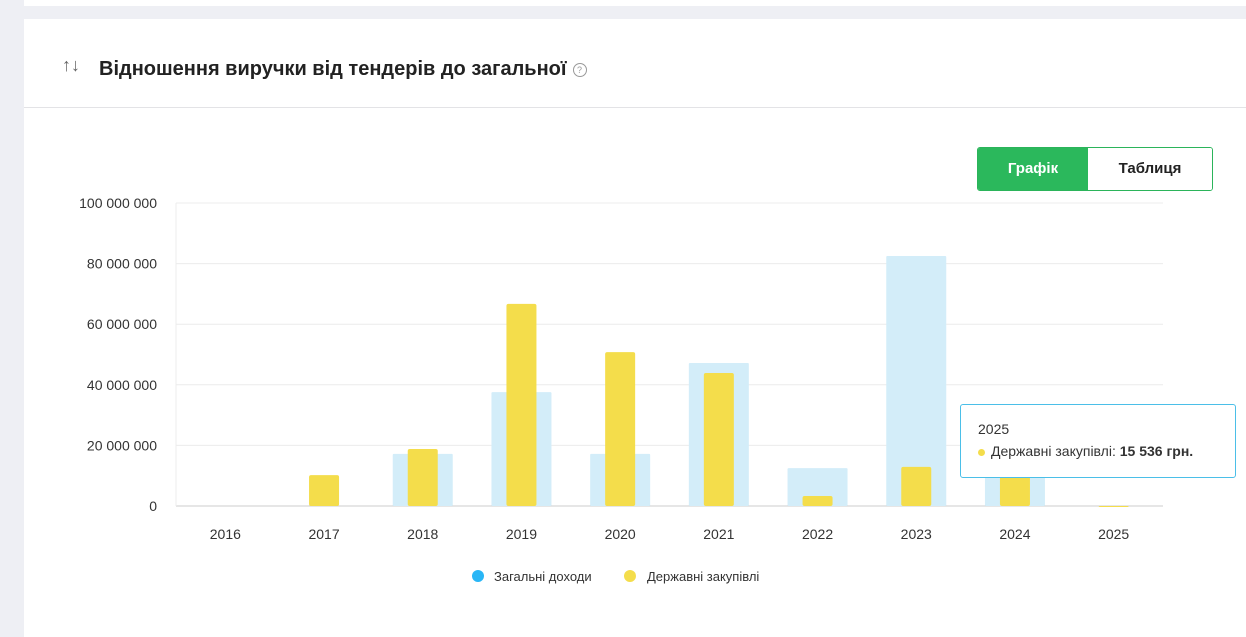 The width and height of the screenshot is (1246, 637). What do you see at coordinates (817, 487) in the screenshot?
I see `bar-total-2022` at bounding box center [817, 487].